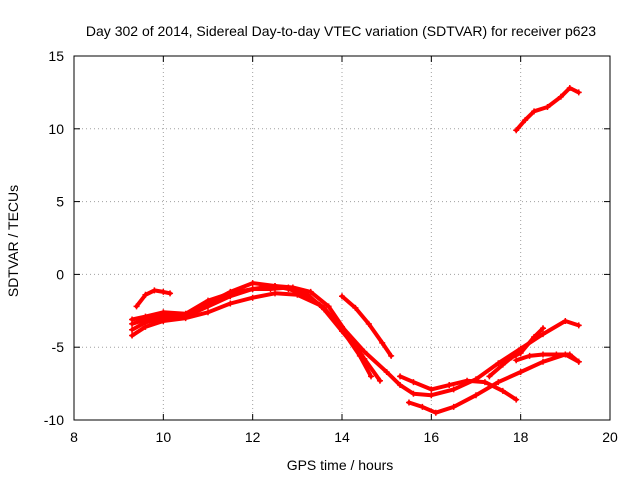  I want to click on x-tick-label: 18, so click(521, 437).